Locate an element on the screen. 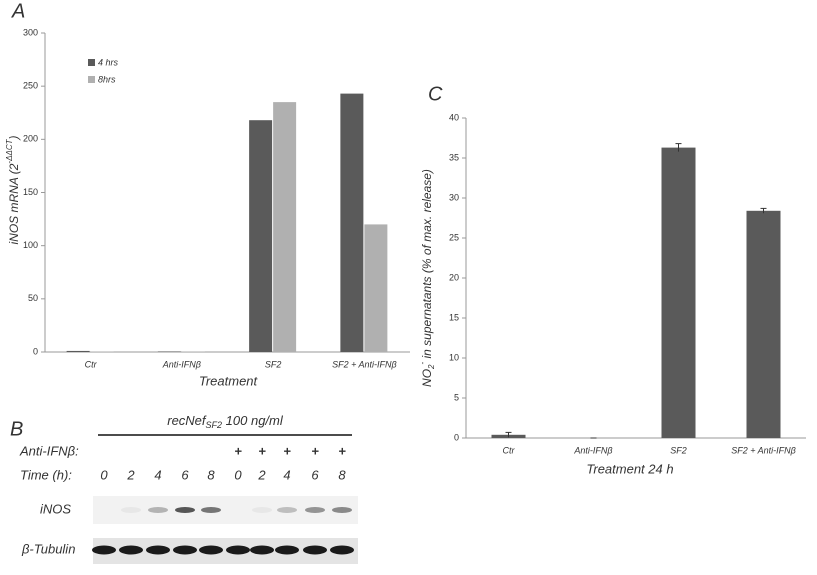  row-label: Time (h): is located at coordinates (46, 474).